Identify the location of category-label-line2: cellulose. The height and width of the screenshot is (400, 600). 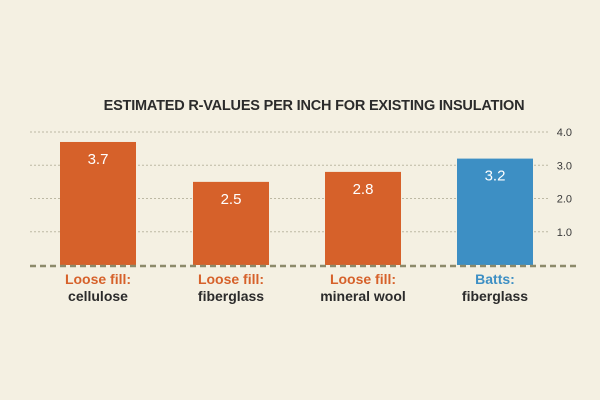
(98, 296).